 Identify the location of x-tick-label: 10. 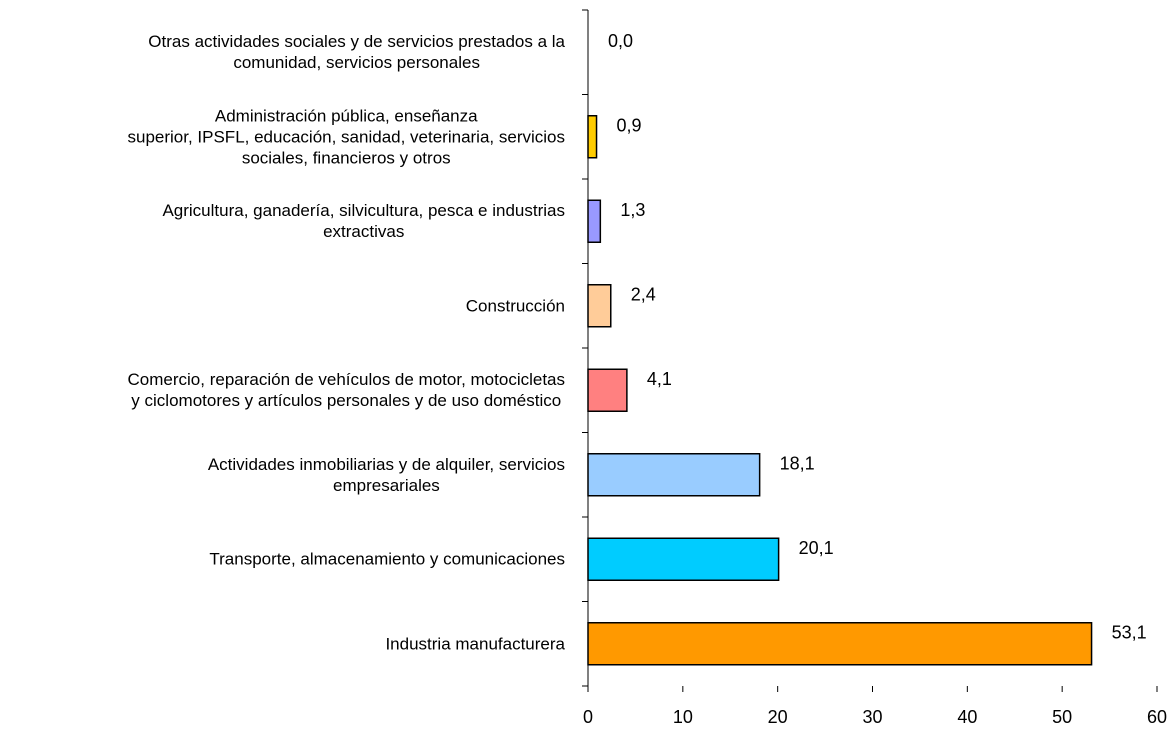
(683, 717).